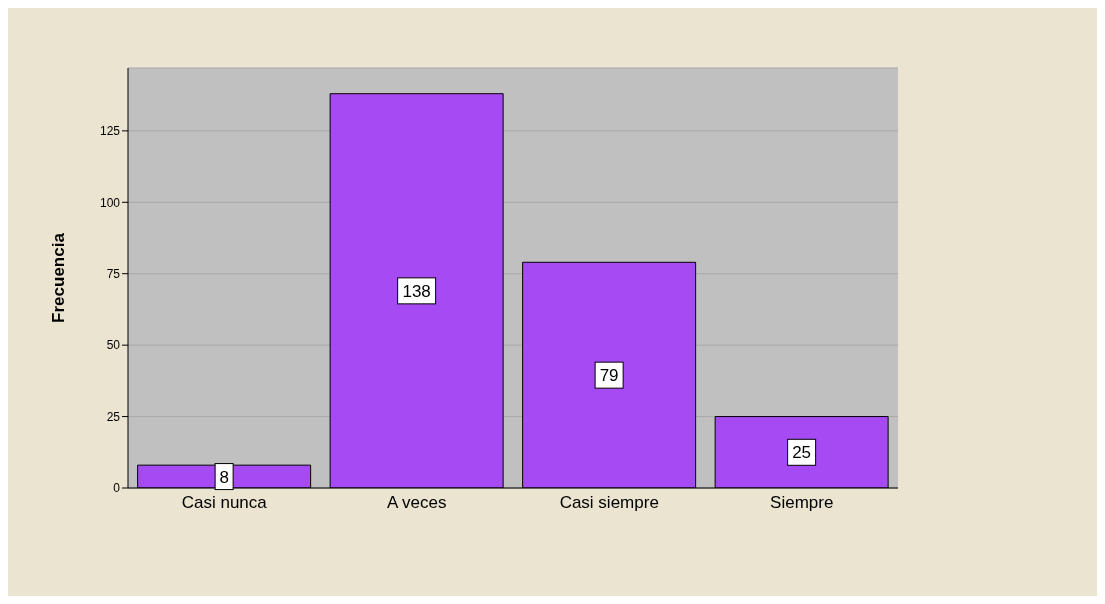 The image size is (1105, 604). What do you see at coordinates (802, 453) in the screenshot?
I see `data-label: 25` at bounding box center [802, 453].